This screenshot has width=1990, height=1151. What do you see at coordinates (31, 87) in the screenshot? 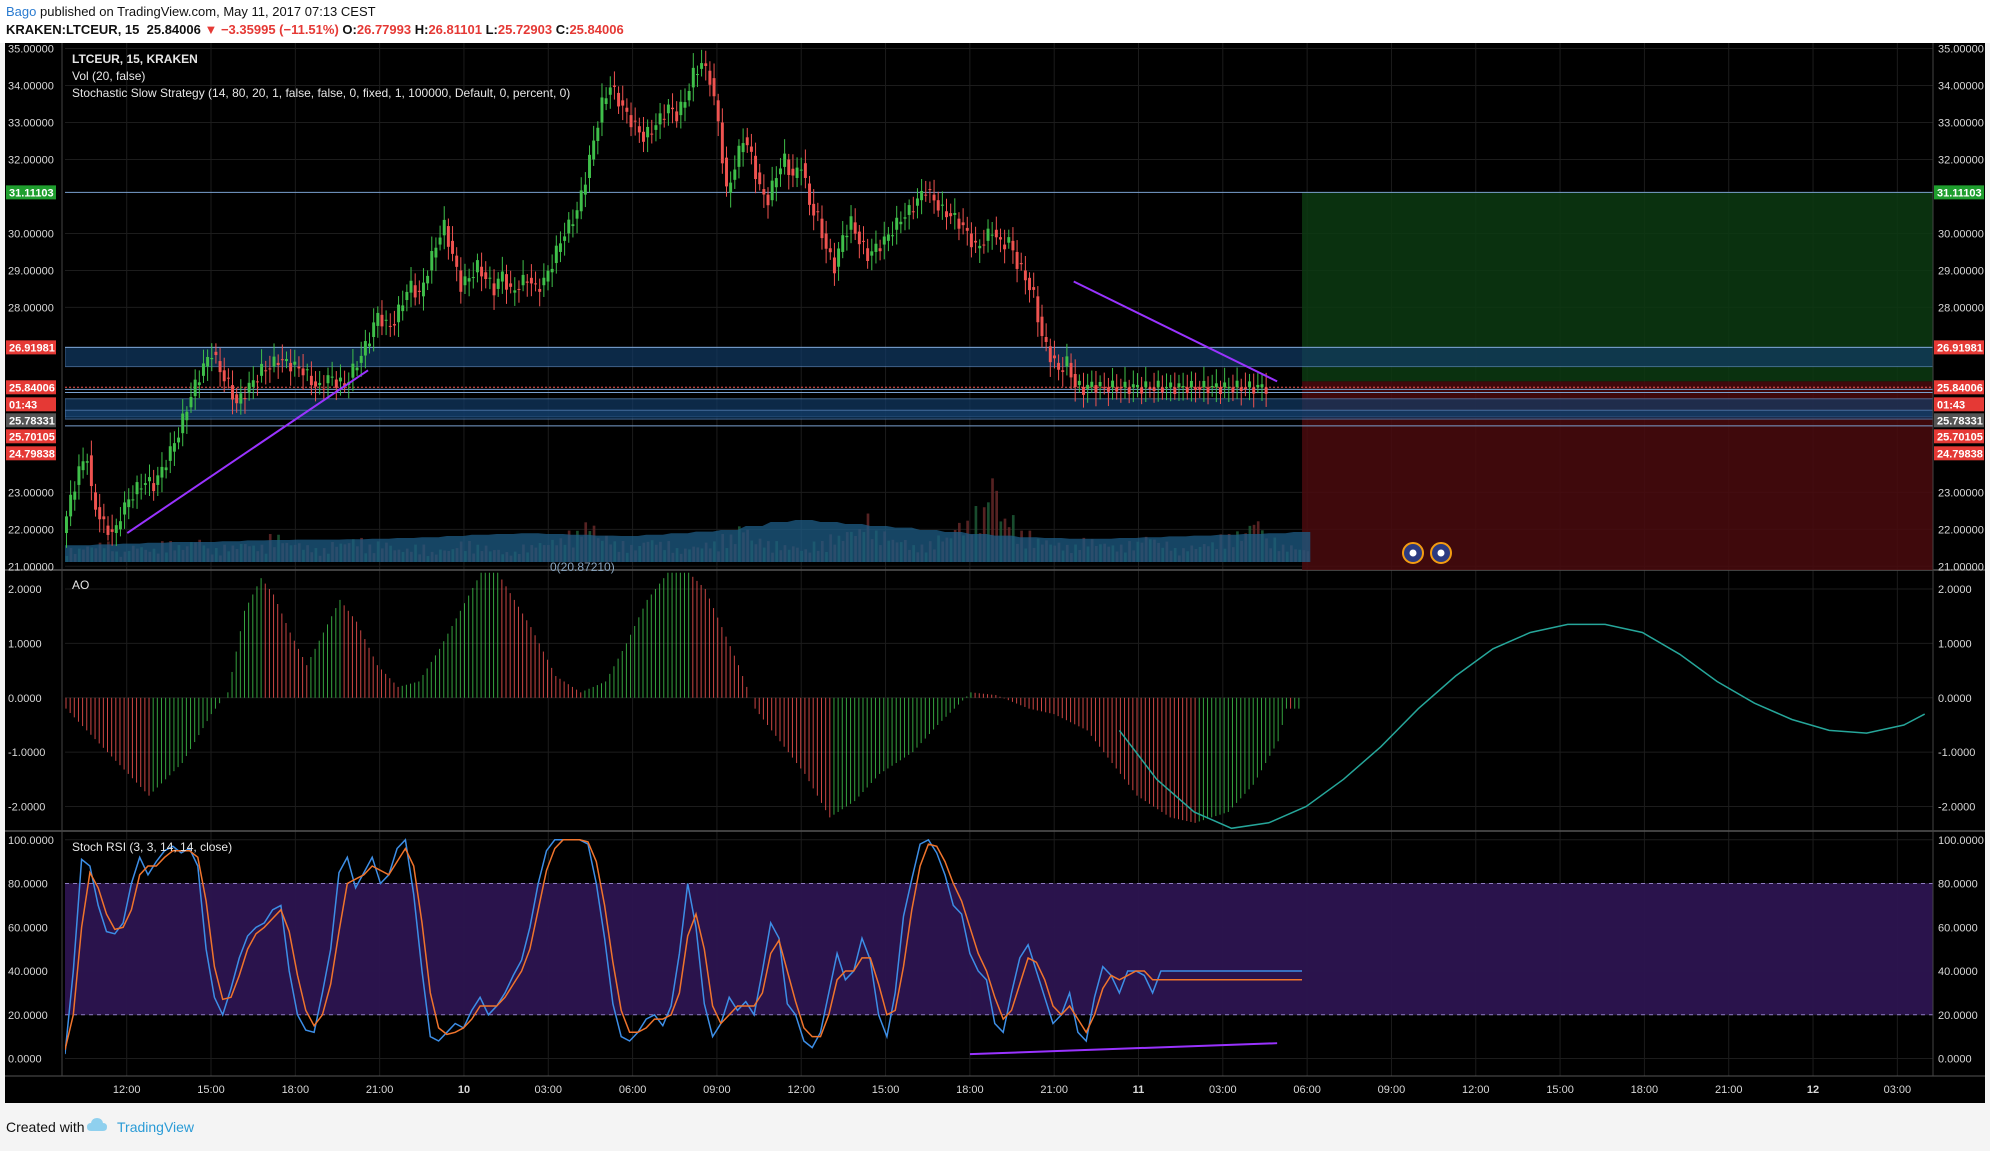
I see `axis-tick-label-left: 34.00000` at bounding box center [31, 87].